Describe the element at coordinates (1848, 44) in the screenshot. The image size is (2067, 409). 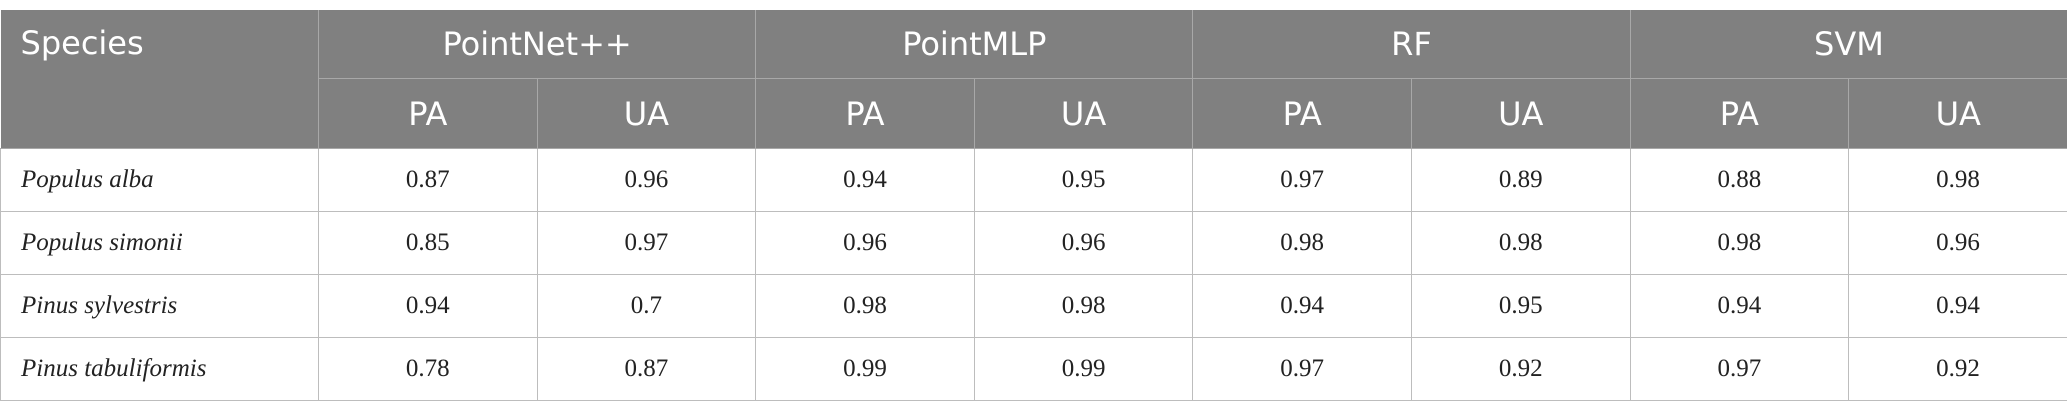
I see `group-header: SVM` at that location.